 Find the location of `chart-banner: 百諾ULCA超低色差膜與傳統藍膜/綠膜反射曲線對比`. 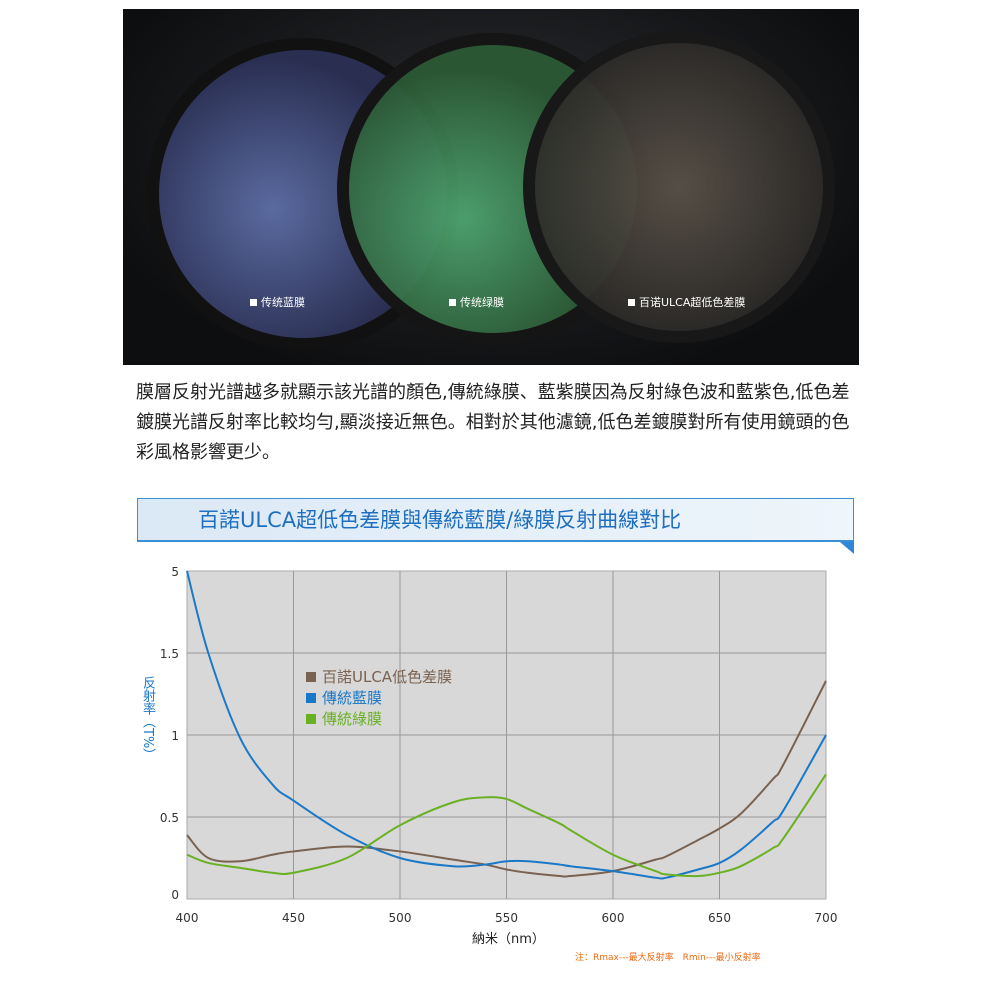

chart-banner: 百諾ULCA超低色差膜與傳統藍膜/綠膜反射曲線對比 is located at coordinates (495, 526).